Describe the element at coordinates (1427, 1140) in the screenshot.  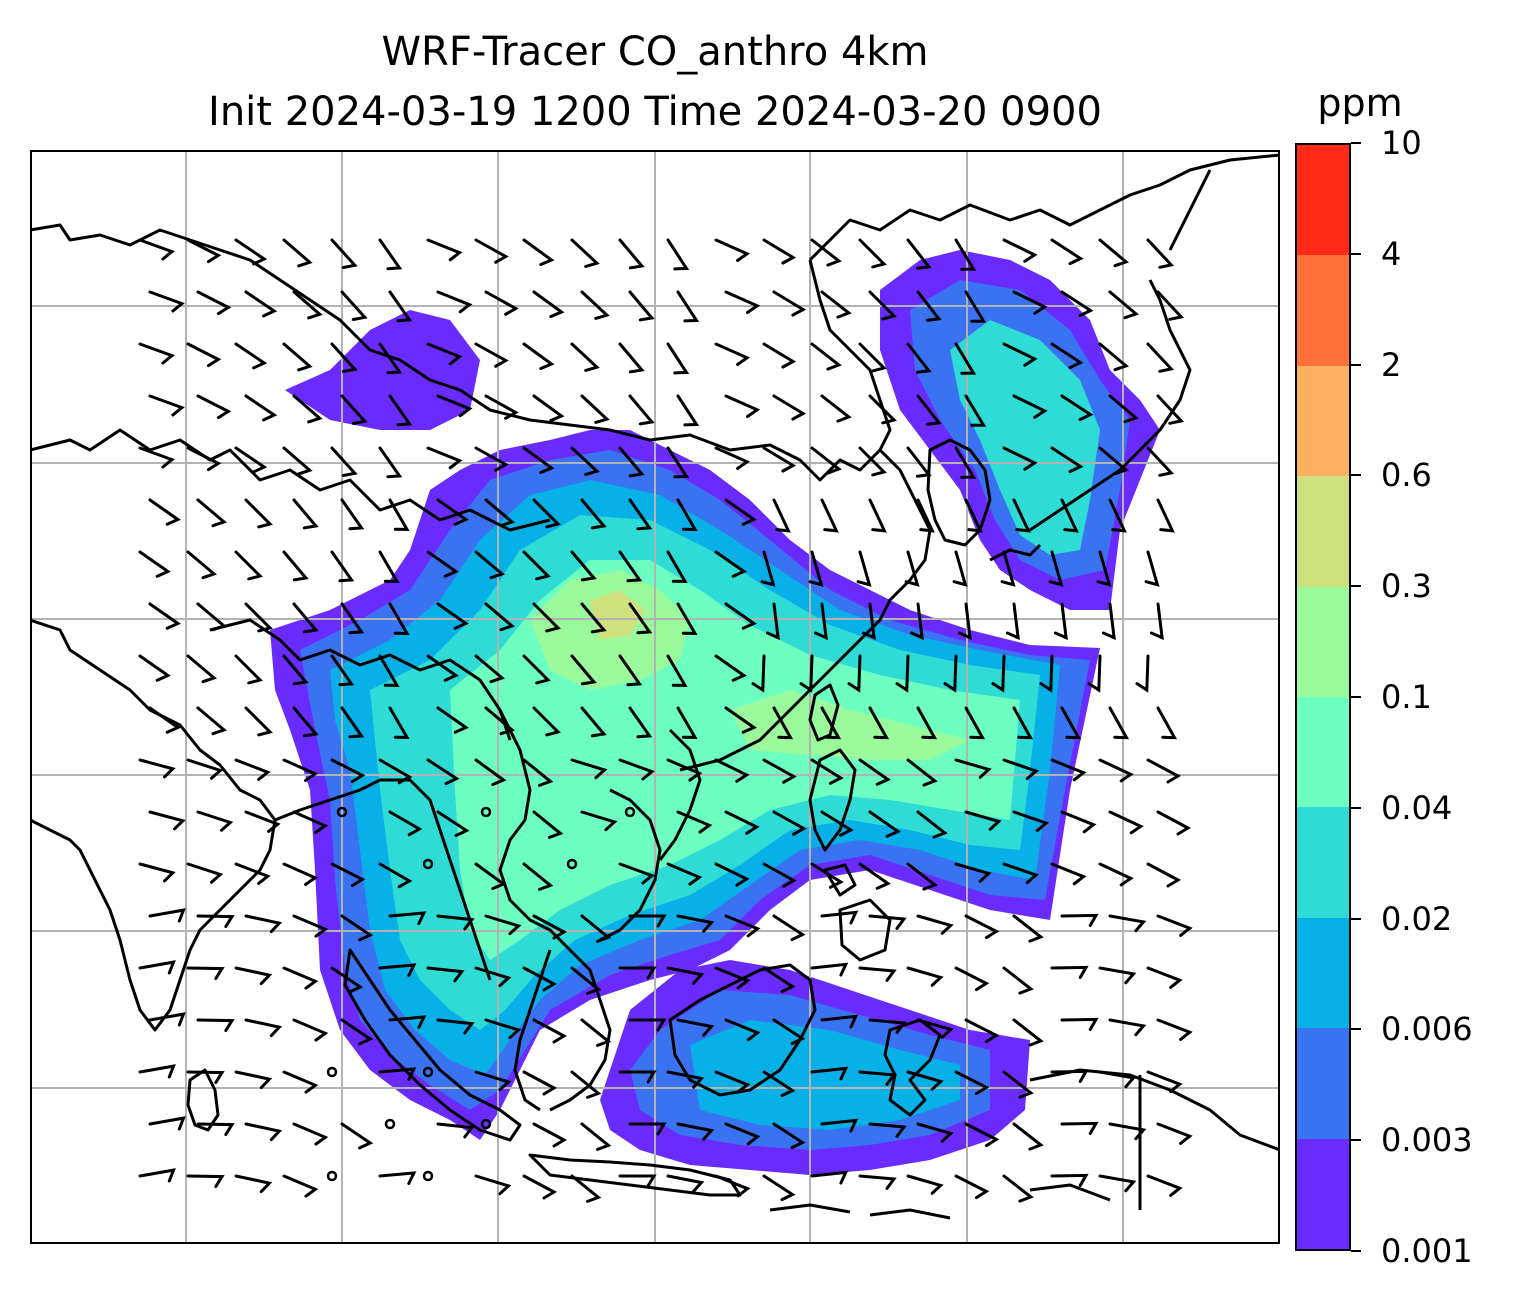
I see `colorbar-tick-label: 0.003` at that location.